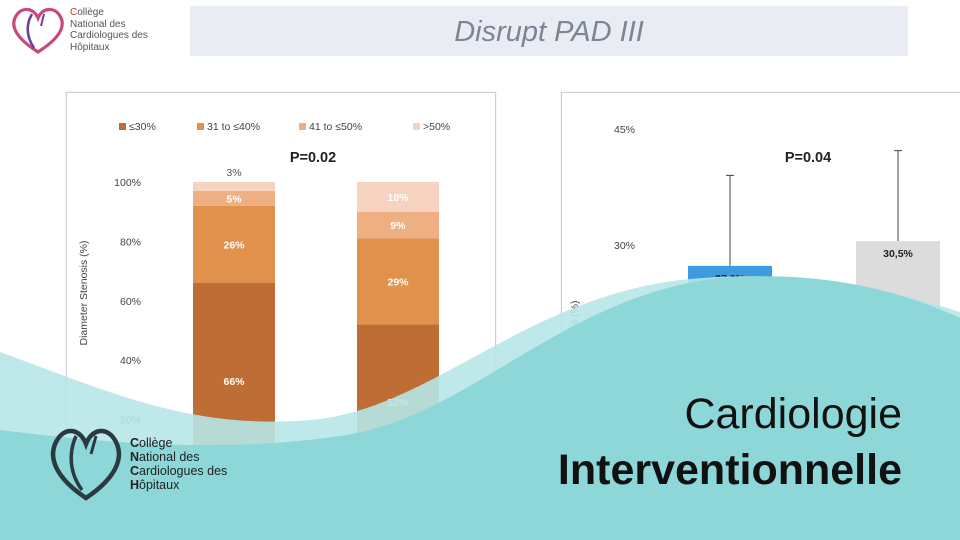 The width and height of the screenshot is (960, 540). Describe the element at coordinates (130, 361) in the screenshot. I see `y-tick-label: 40%` at that location.